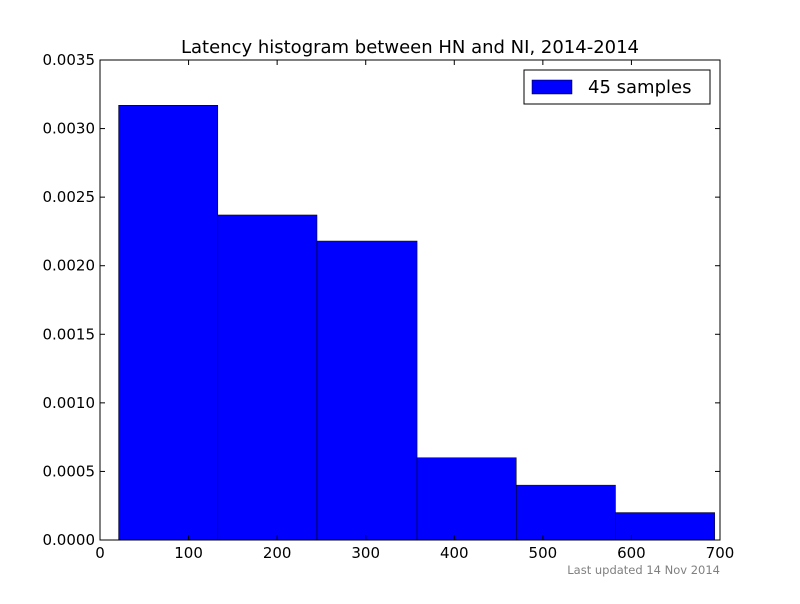 This screenshot has width=800, height=604. I want to click on y-tick-label-4: 0.0020, so click(69, 266).